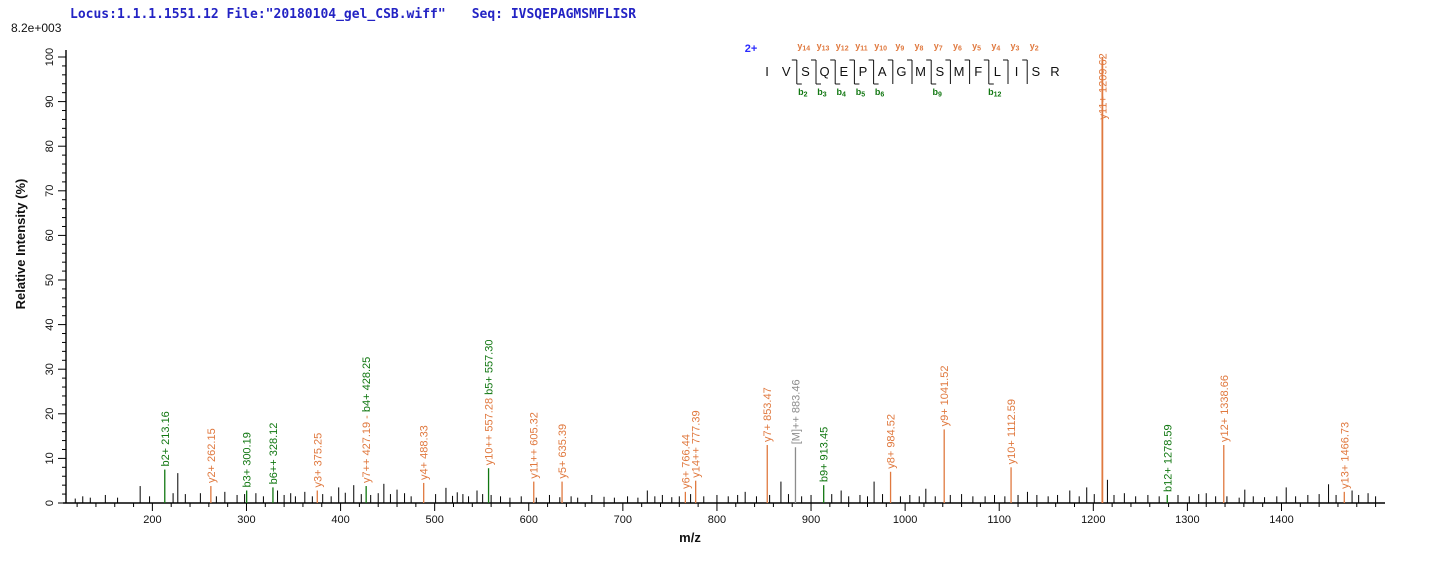  Describe the element at coordinates (978, 71) in the screenshot. I see `residue-letter: F` at that location.